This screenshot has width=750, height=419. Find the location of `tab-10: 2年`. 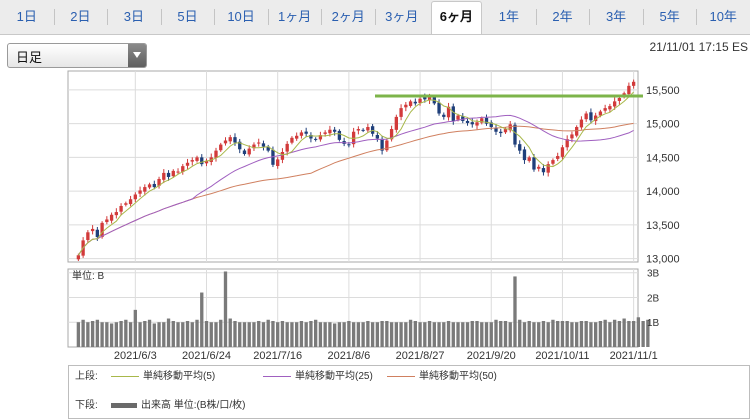

tab-10: 2年 is located at coordinates (562, 16).